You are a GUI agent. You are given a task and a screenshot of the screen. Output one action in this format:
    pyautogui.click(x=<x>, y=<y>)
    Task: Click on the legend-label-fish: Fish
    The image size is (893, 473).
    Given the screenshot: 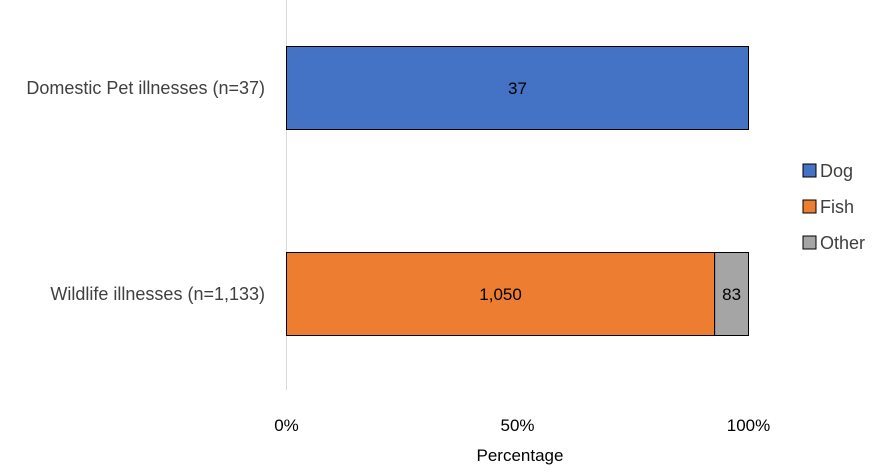 What is the action you would take?
    pyautogui.click(x=837, y=207)
    